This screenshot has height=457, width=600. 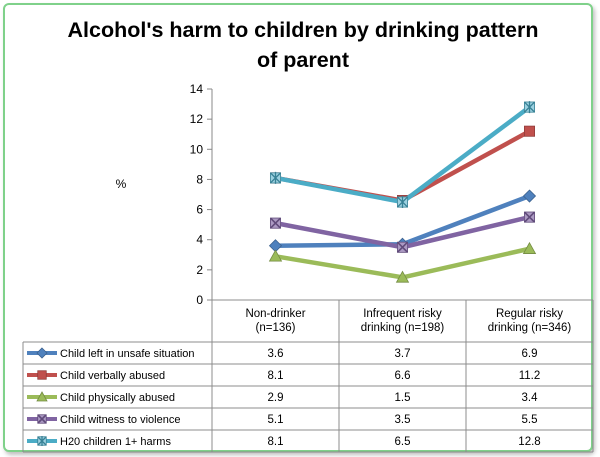 What do you see at coordinates (403, 376) in the screenshot?
I see `data-cell: 6.6` at bounding box center [403, 376].